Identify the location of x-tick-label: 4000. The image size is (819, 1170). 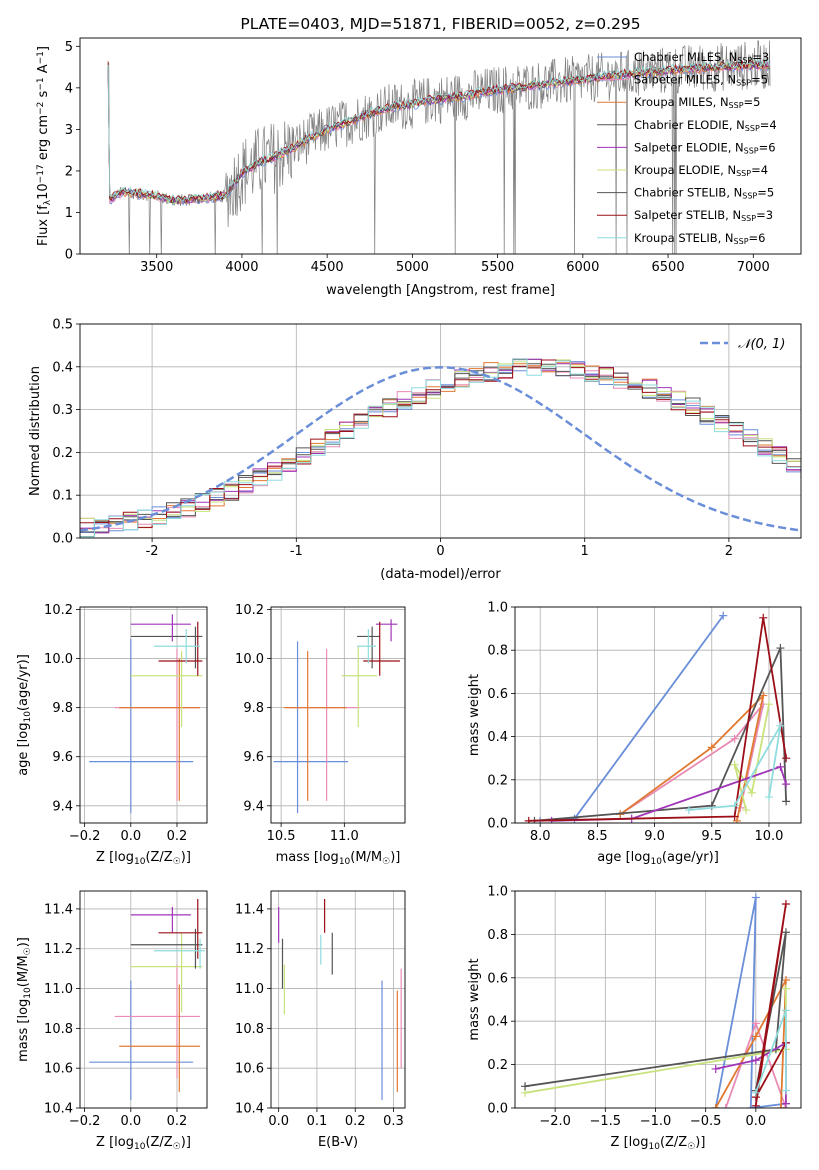
(241, 267).